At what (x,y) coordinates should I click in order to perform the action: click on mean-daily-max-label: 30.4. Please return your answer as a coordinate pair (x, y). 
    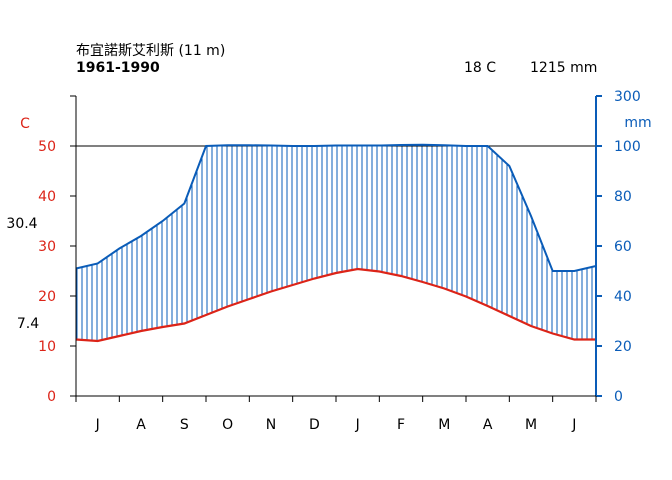
    Looking at the image, I should click on (21, 224).